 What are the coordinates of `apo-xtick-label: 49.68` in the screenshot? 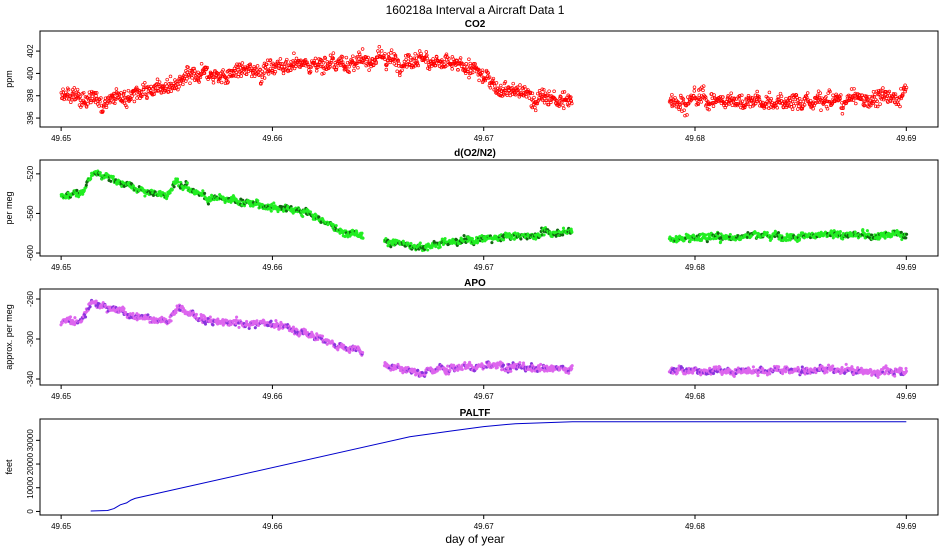 It's located at (695, 396).